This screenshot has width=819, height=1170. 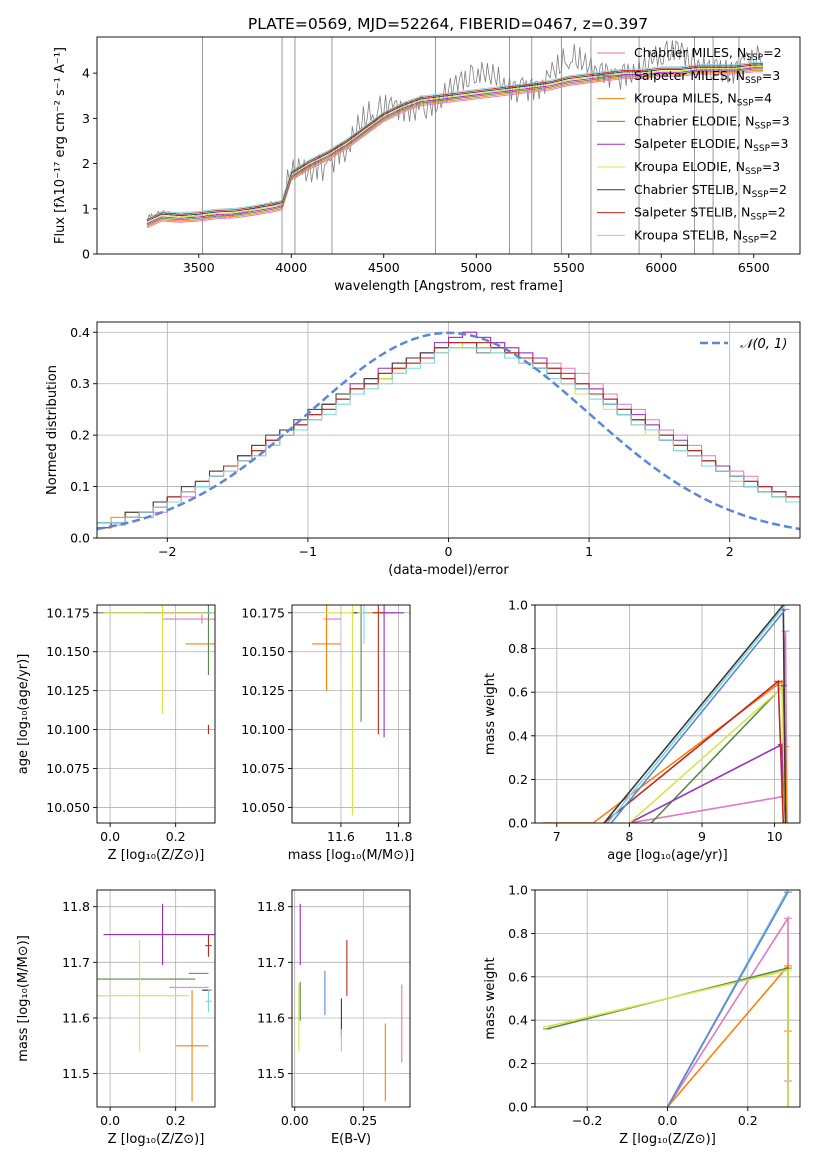 I want to click on x-tick-label: −2, so click(x=167, y=551).